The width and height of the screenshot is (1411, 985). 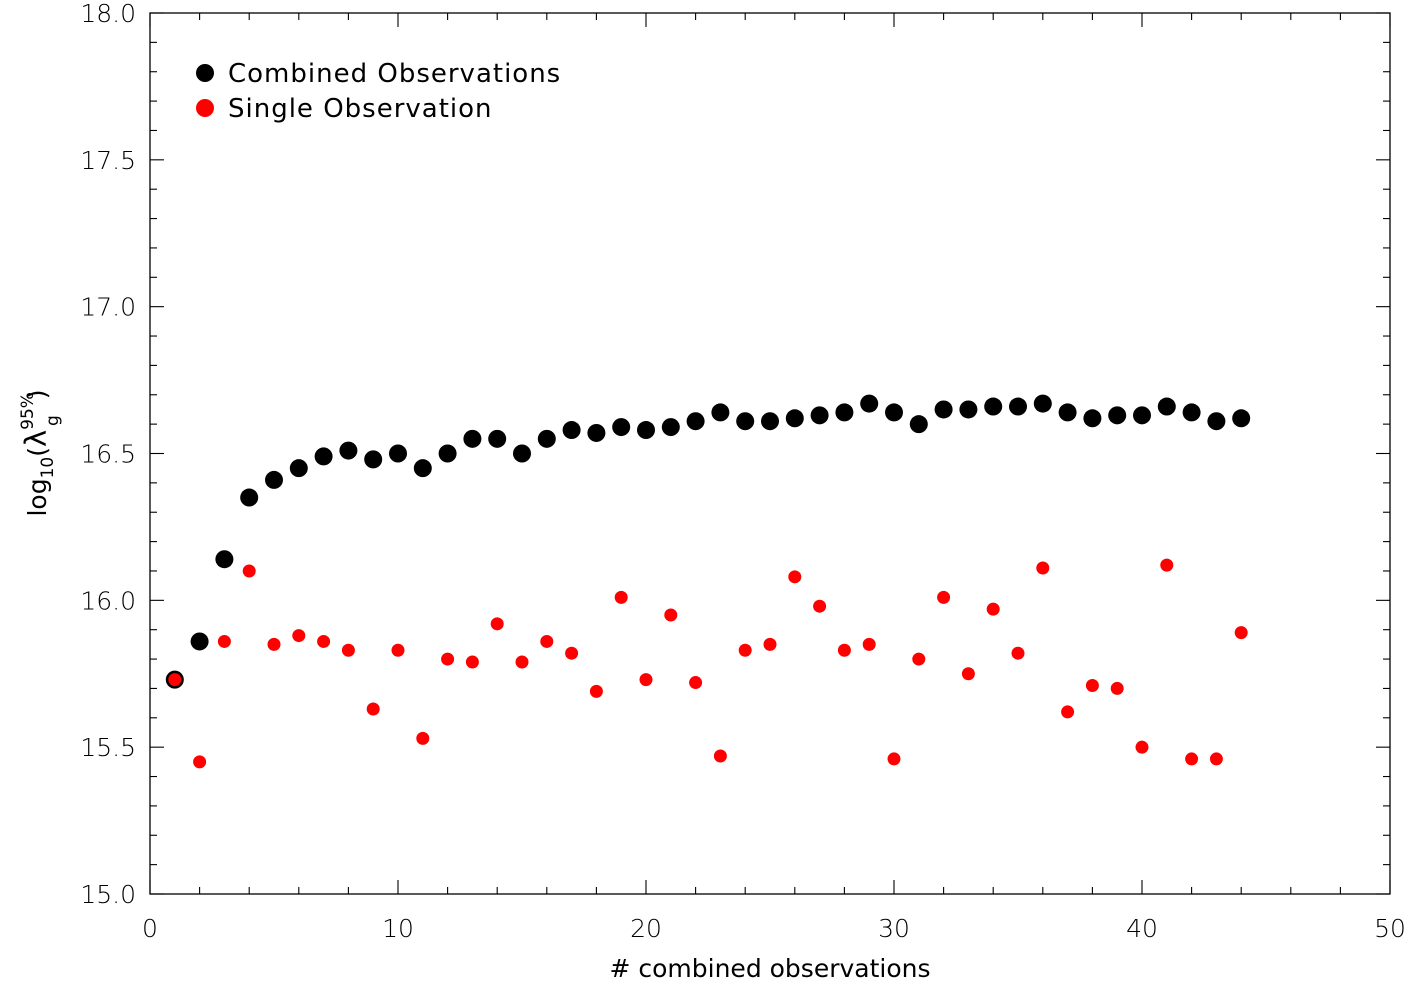 What do you see at coordinates (108, 307) in the screenshot?
I see `y-tick-label: 17.0` at bounding box center [108, 307].